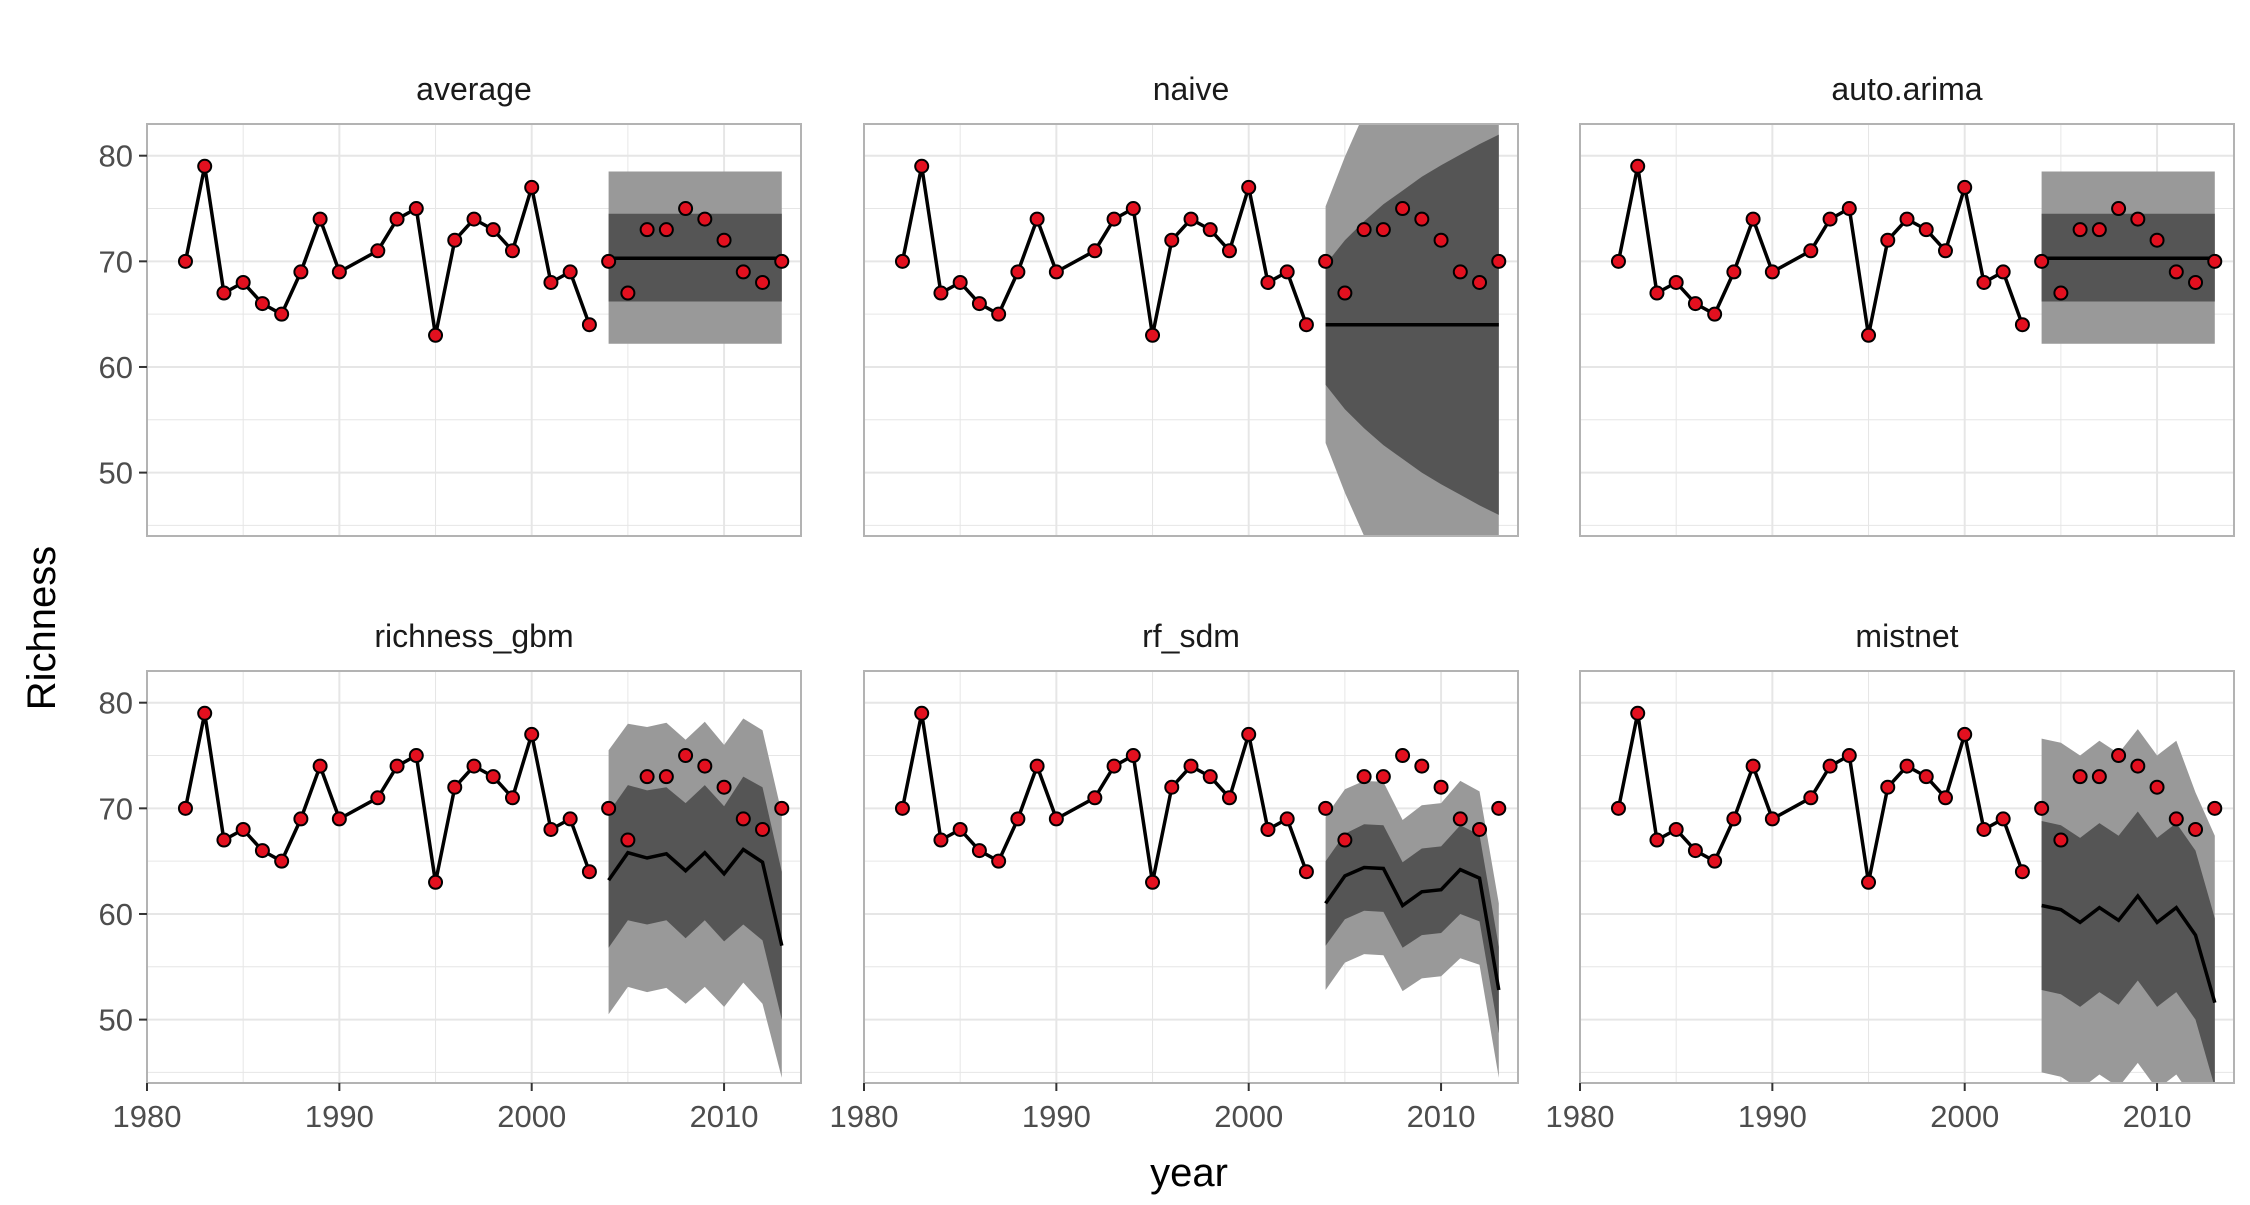 The image size is (2250, 1205). What do you see at coordinates (473, 636) in the screenshot?
I see `panel-title: richness_gbm` at bounding box center [473, 636].